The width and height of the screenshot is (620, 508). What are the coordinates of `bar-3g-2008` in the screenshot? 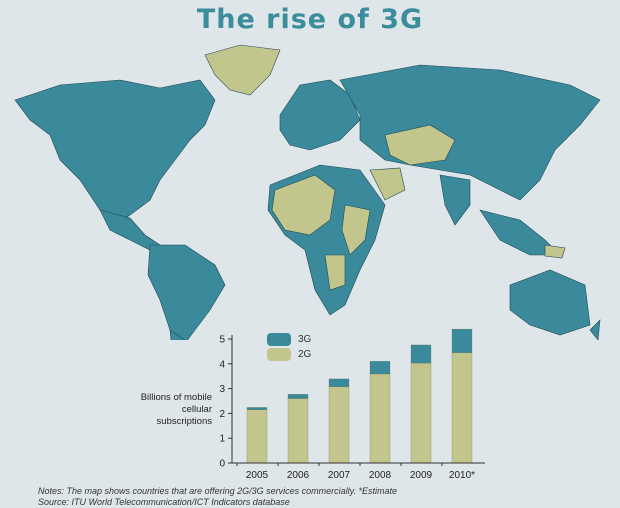 It's located at (380, 368).